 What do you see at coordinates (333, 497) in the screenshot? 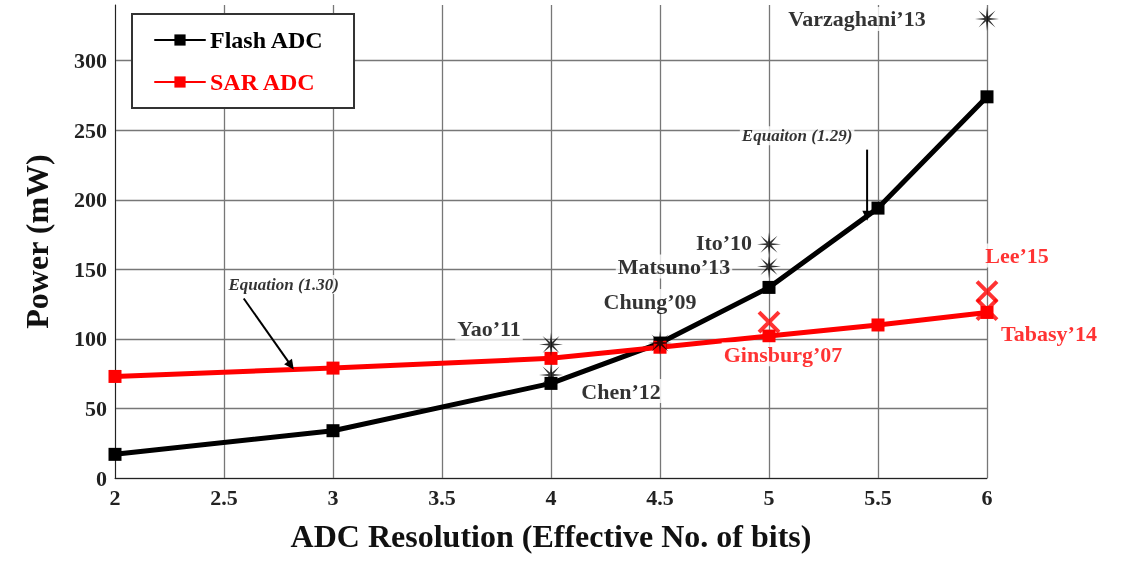
I see `x-tick-label: 3` at bounding box center [333, 497].